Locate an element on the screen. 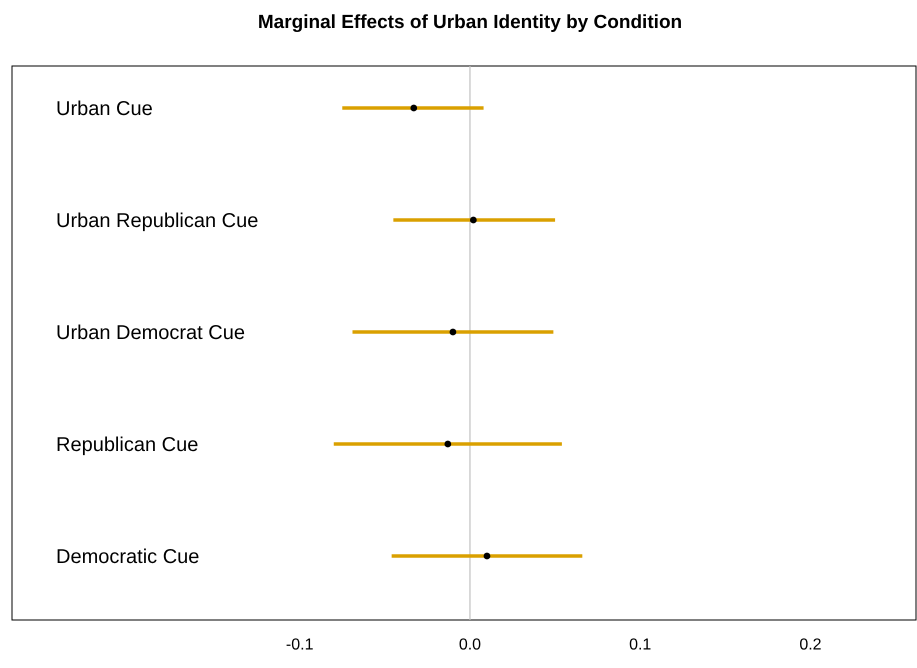 This screenshot has height=668, width=917. y-tick-label: Urban Republican Cue is located at coordinates (157, 221).